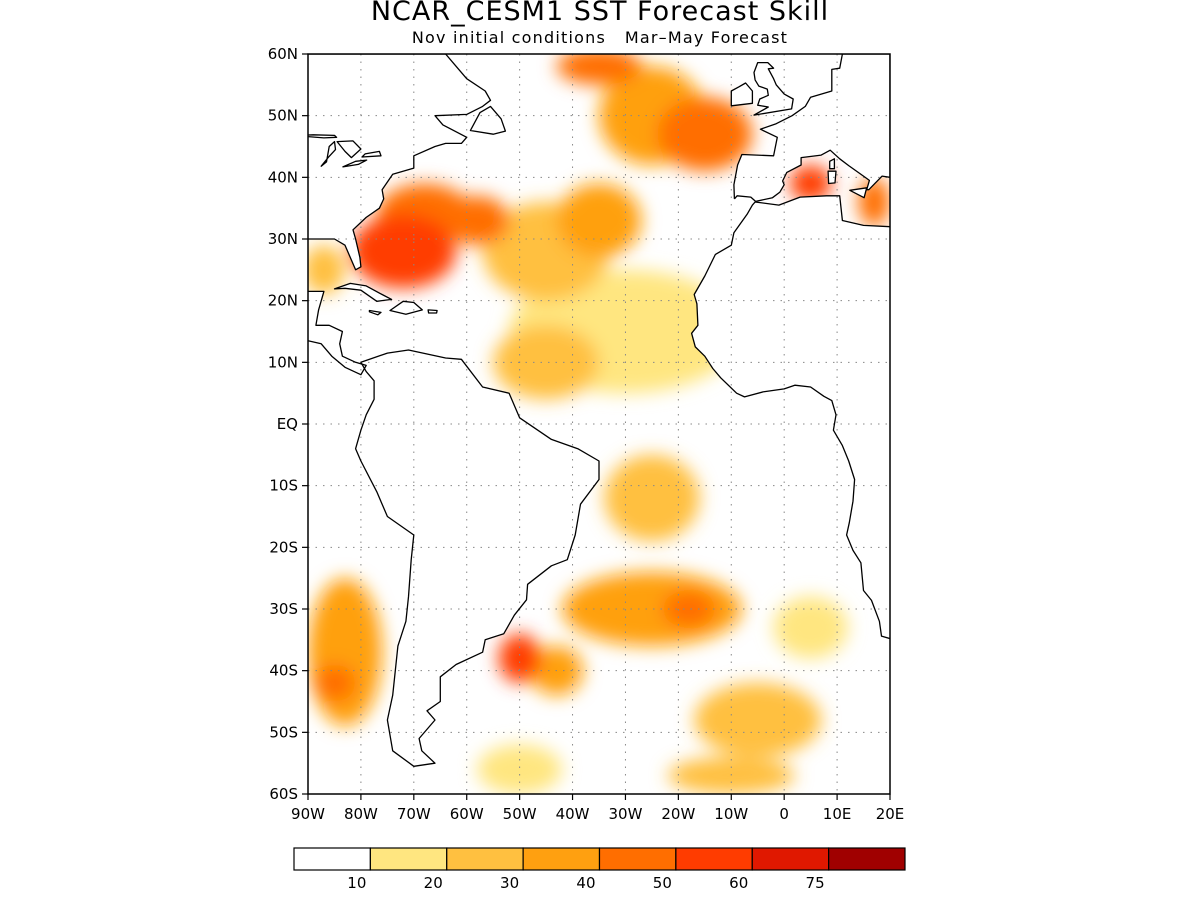  Describe the element at coordinates (600, 37) in the screenshot. I see `map-subtitle: Nov initial conditions Mar–May Forecast` at that location.